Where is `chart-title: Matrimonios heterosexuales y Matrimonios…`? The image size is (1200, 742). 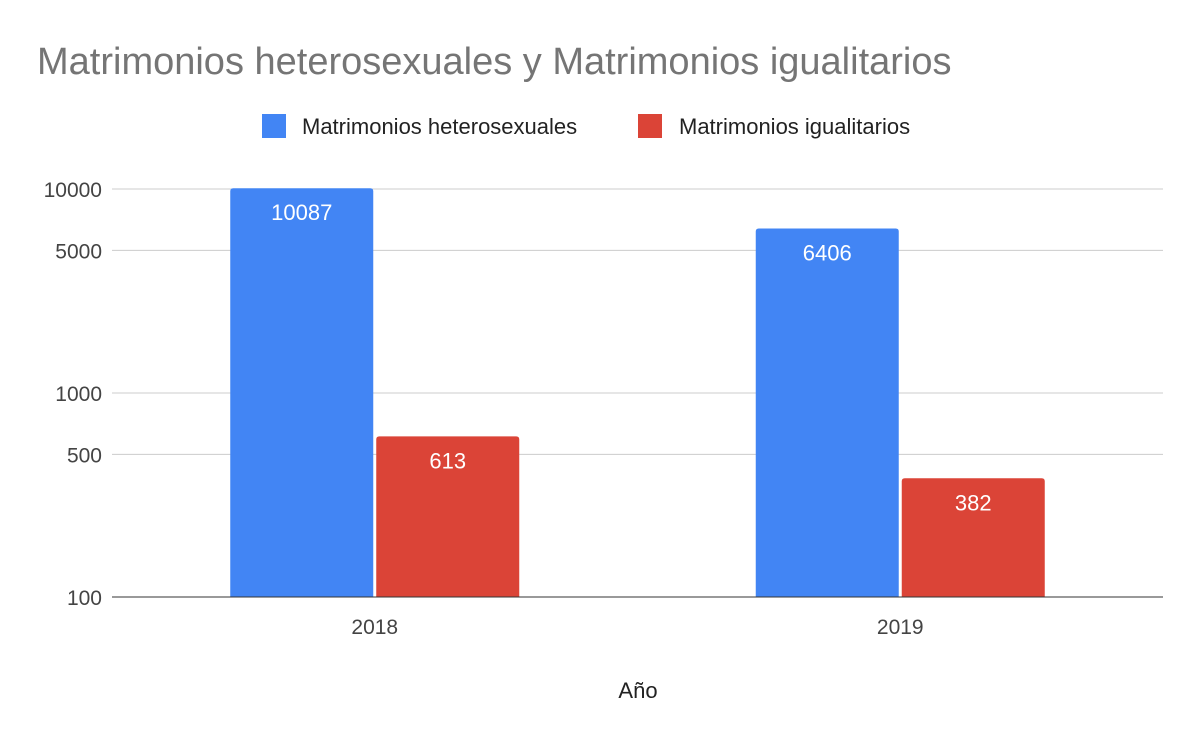
chart-title: Matrimonios heterosexuales y Matrimonios… is located at coordinates (494, 62).